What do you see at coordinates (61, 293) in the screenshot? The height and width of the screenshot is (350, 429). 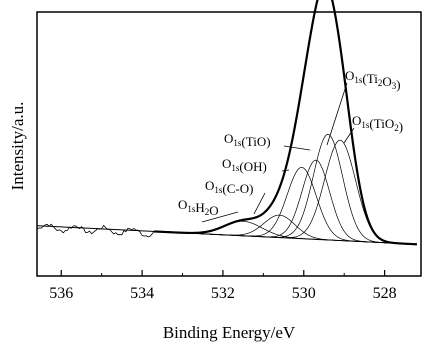 I see `x-tick-label: 536` at bounding box center [61, 293].